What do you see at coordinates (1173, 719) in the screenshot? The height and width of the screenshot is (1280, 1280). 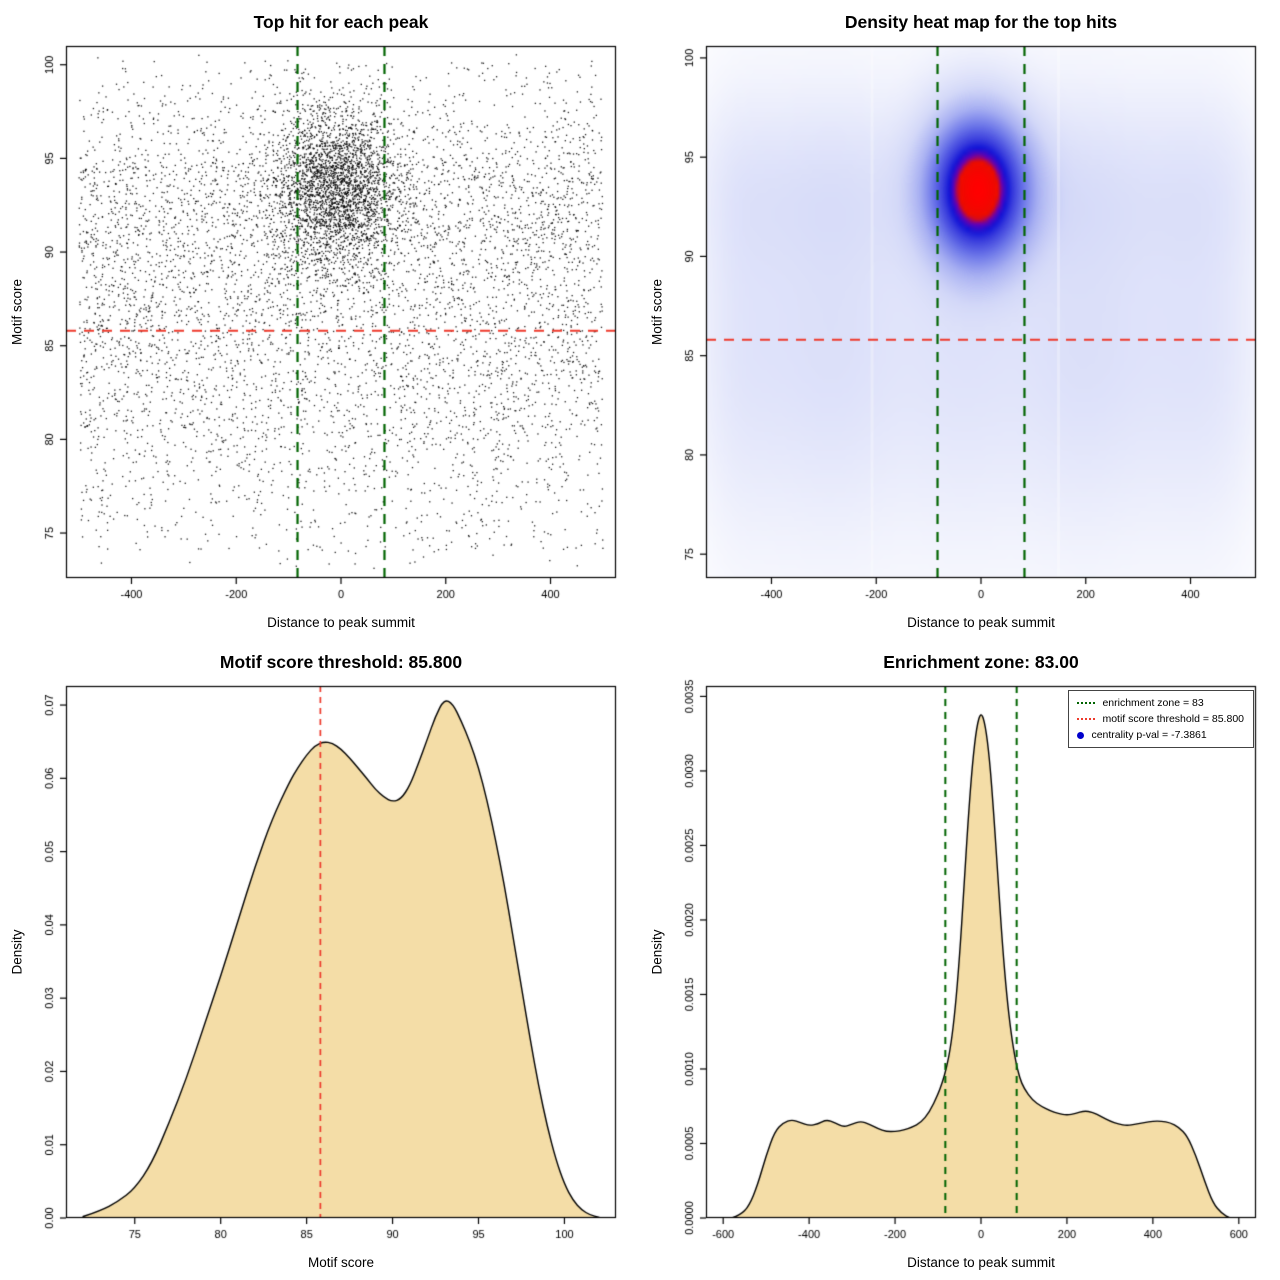 I see `legend-label: motif score threshold = 85.800` at bounding box center [1173, 719].